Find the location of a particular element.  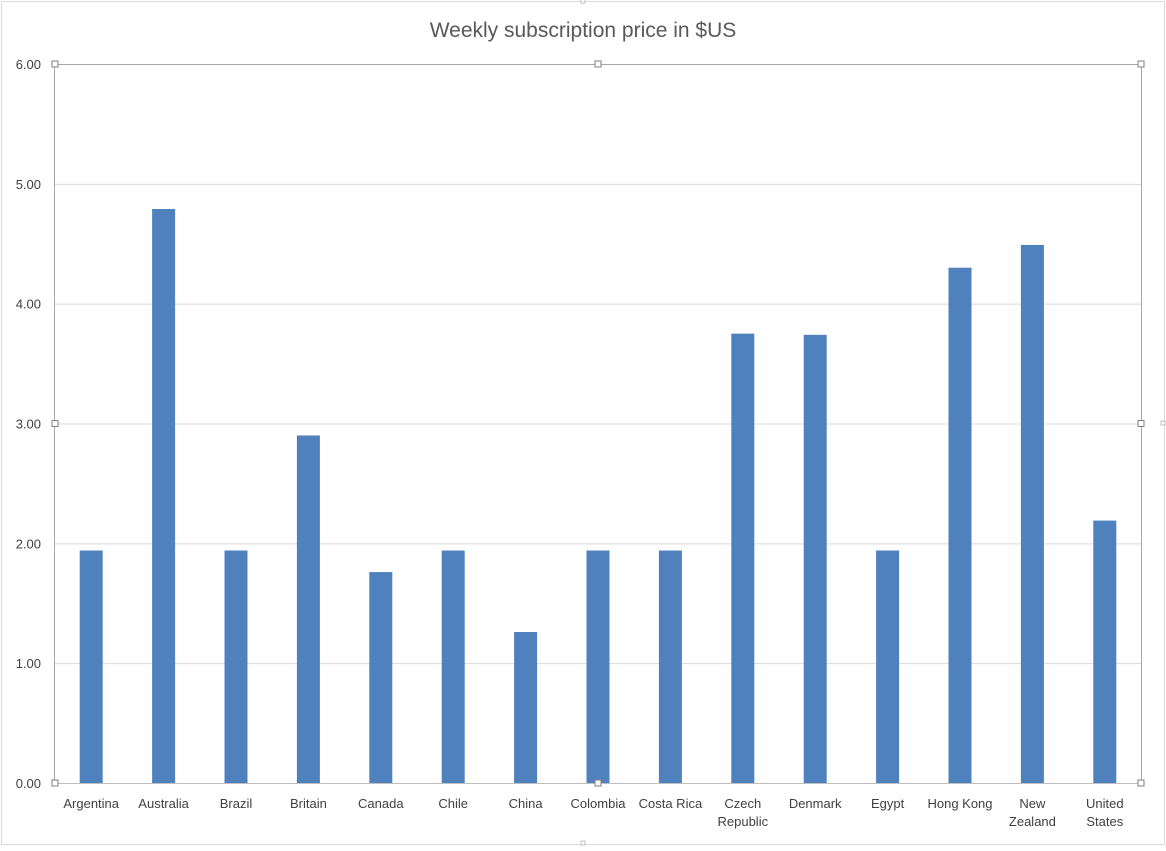

x-tick-label: Colombia is located at coordinates (599, 803).